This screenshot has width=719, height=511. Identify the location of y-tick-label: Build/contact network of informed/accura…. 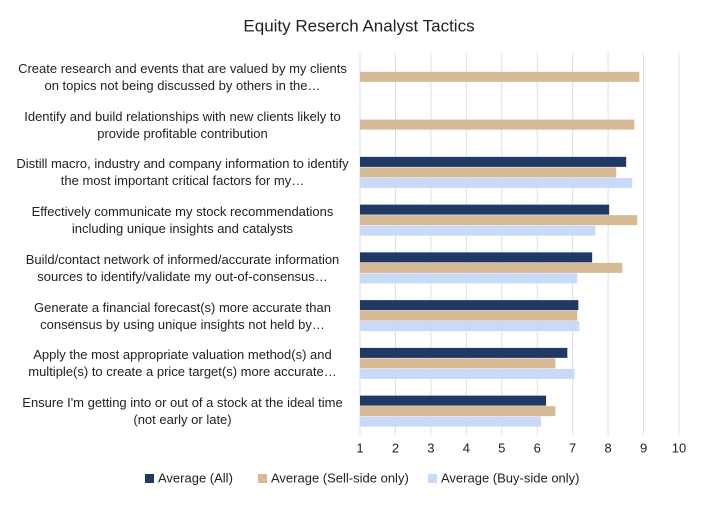
(182, 267).